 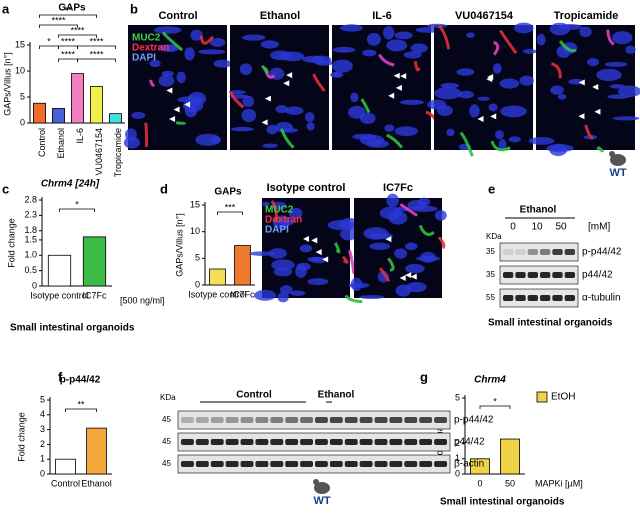 What do you see at coordinates (20, 44) in the screenshot?
I see `y-tick-label: 15` at bounding box center [20, 44].